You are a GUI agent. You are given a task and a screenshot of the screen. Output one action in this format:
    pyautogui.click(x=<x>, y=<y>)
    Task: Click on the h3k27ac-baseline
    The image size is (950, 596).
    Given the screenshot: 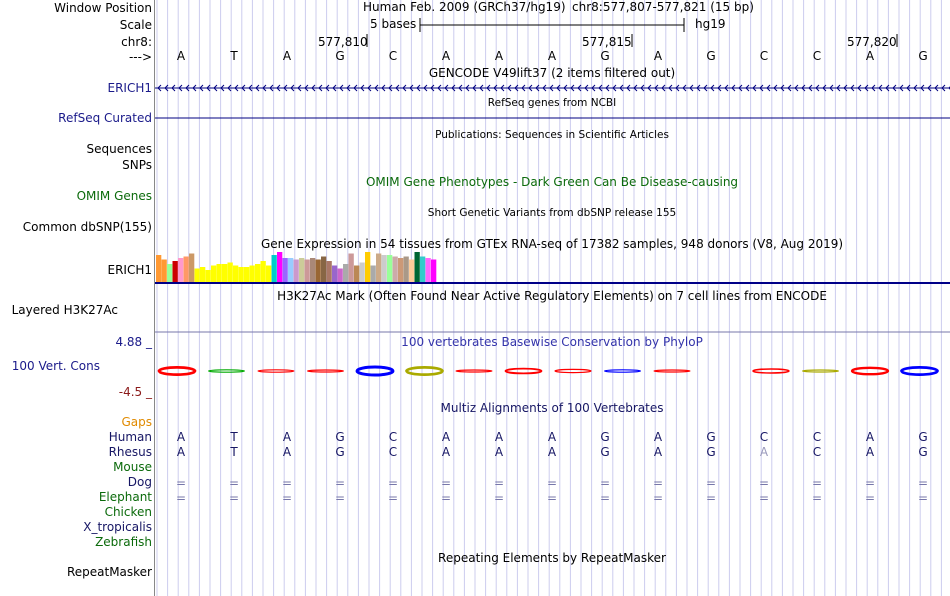 What is the action you would take?
    pyautogui.click(x=552, y=332)
    